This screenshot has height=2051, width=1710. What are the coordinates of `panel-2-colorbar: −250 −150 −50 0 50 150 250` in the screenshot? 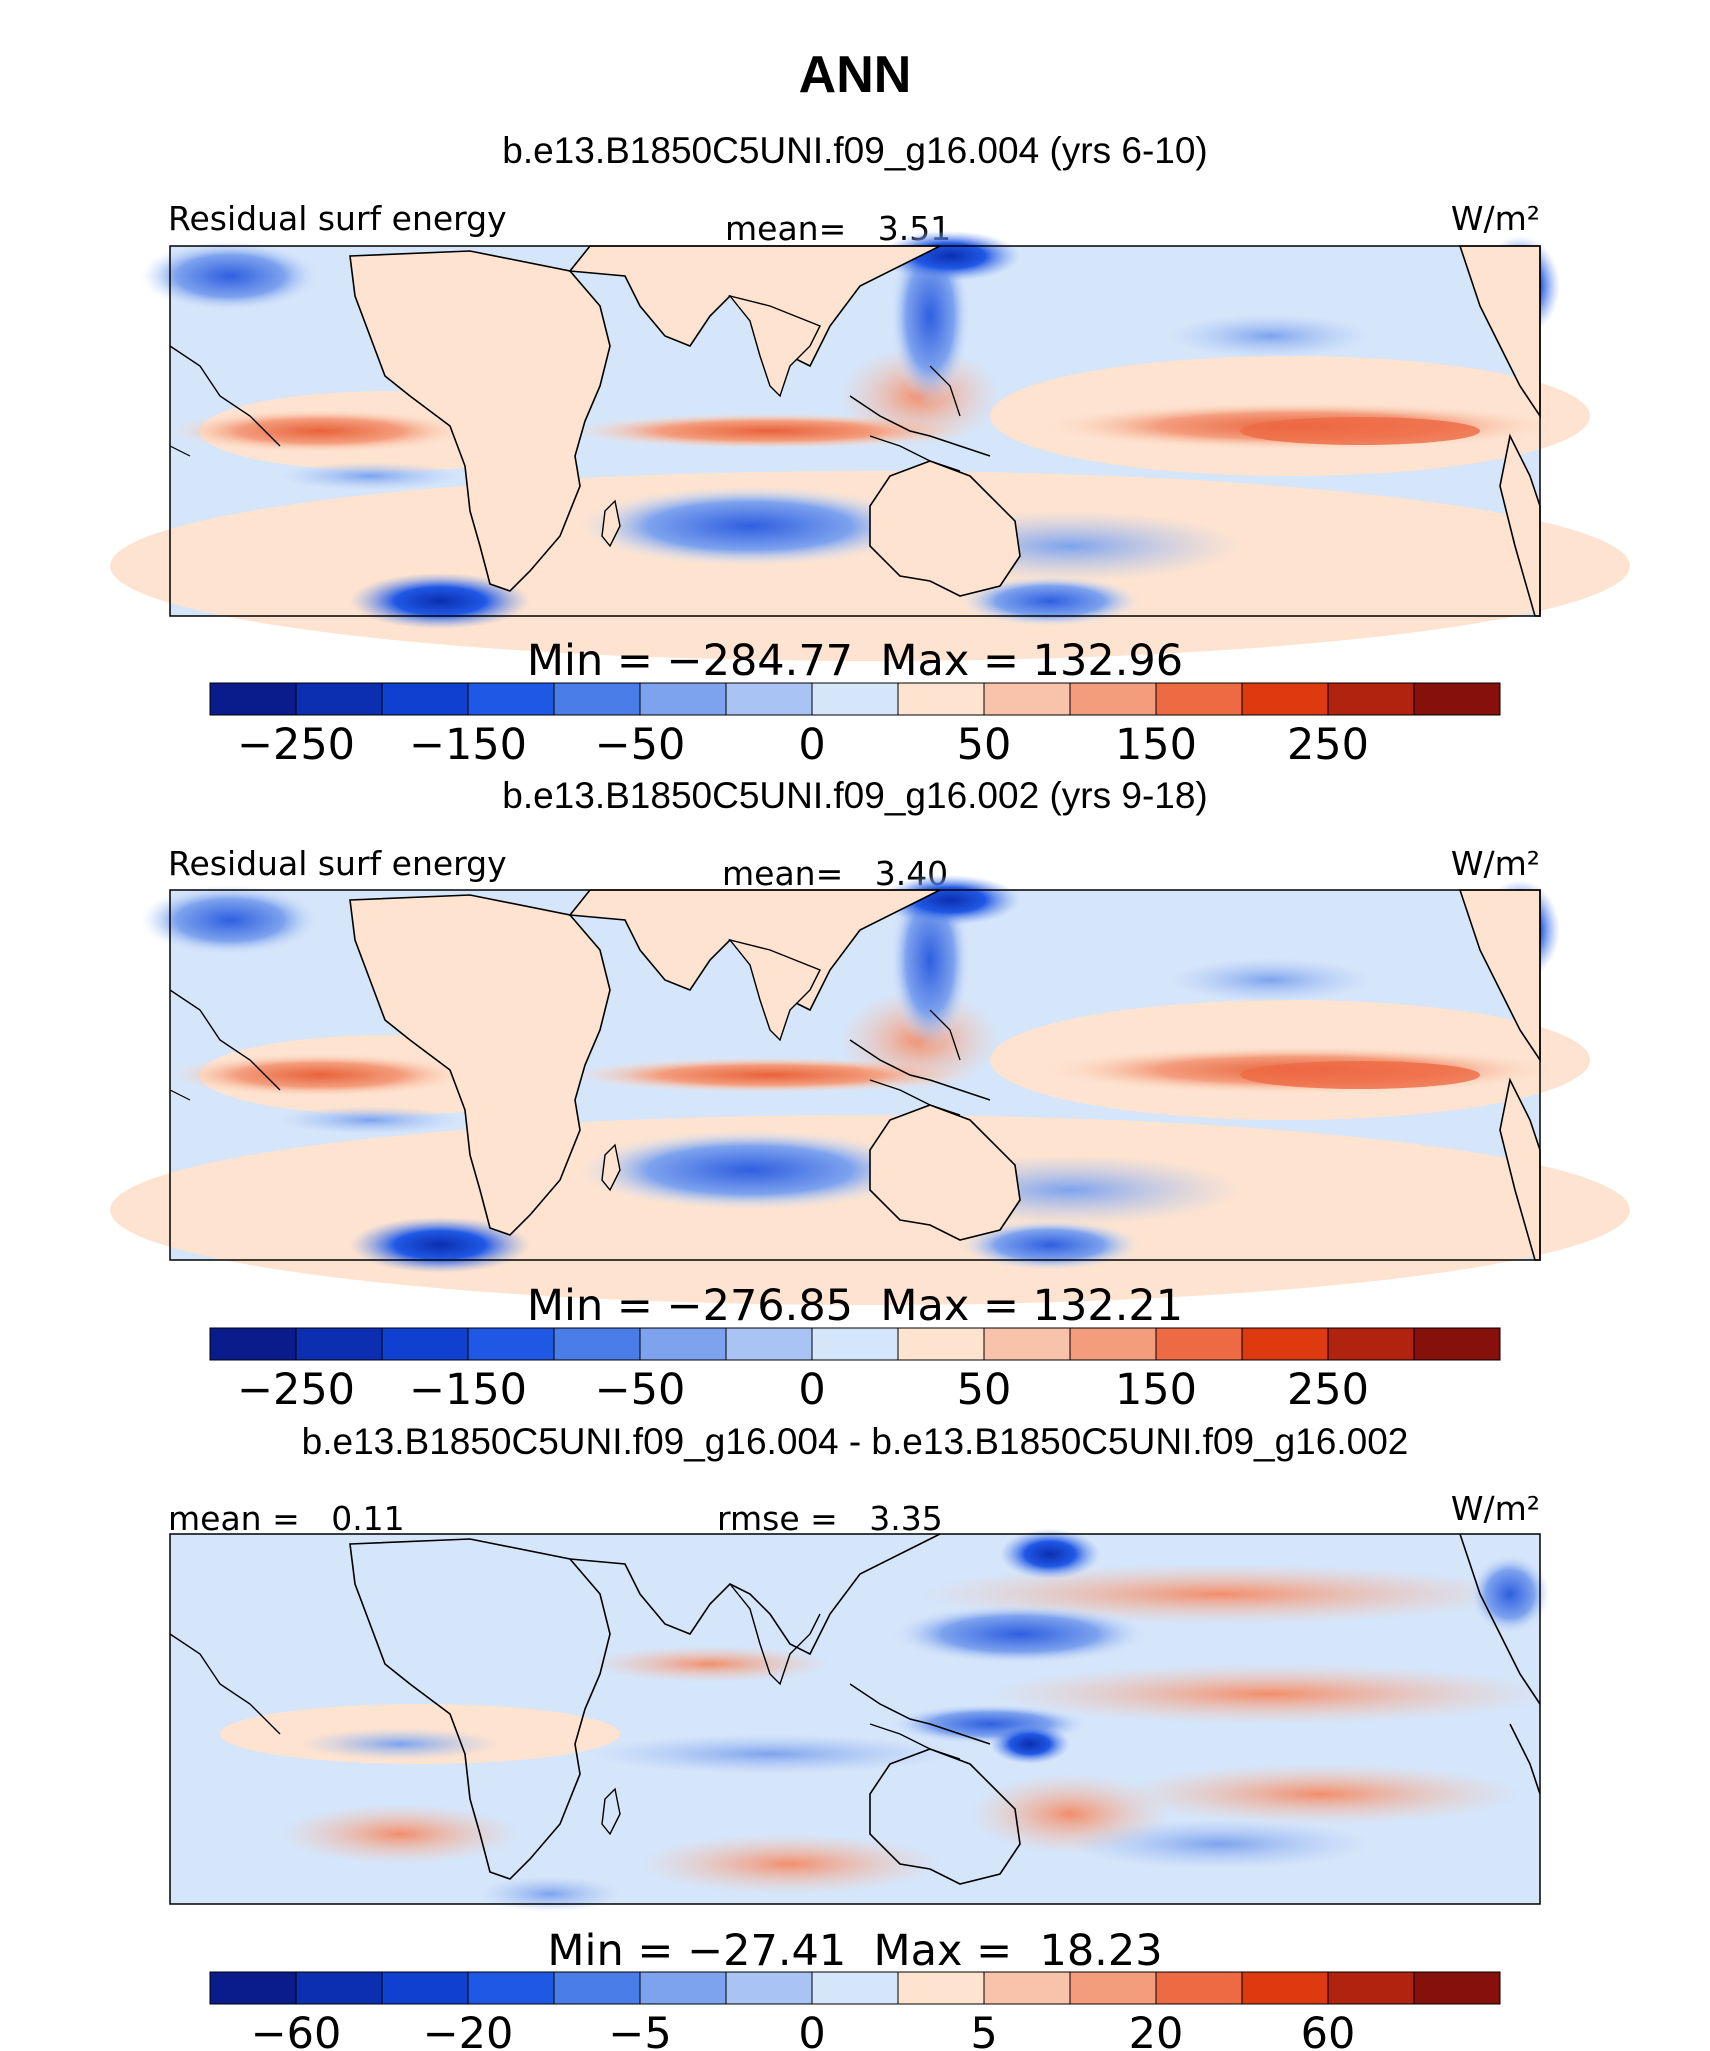 It's located at (855, 1371).